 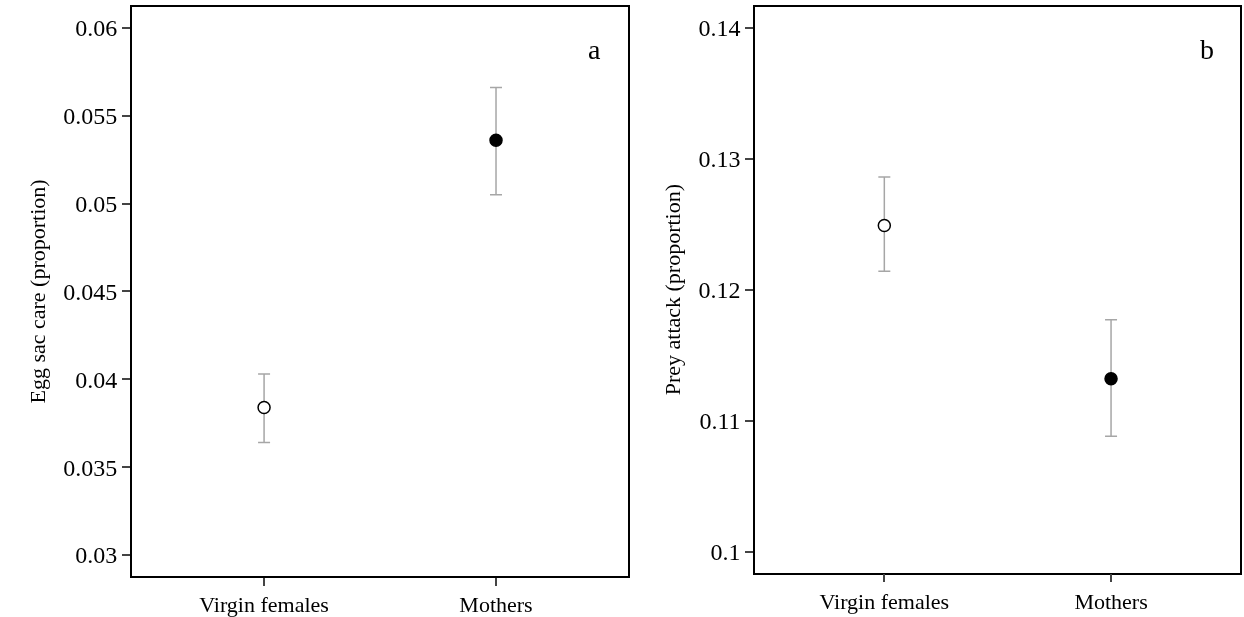 What do you see at coordinates (96, 379) in the screenshot?
I see `y-tick-label: 0.04` at bounding box center [96, 379].